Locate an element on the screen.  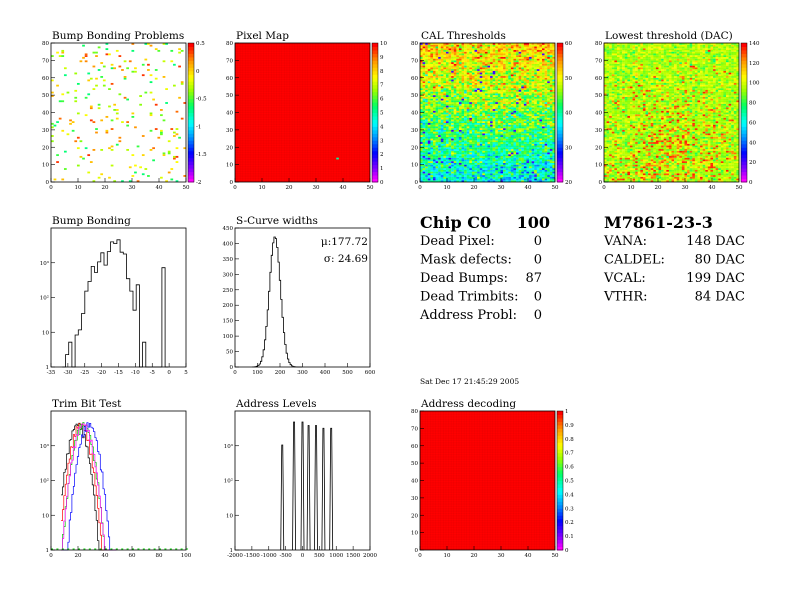
pixel_map-colorbar is located at coordinates (375, 112).